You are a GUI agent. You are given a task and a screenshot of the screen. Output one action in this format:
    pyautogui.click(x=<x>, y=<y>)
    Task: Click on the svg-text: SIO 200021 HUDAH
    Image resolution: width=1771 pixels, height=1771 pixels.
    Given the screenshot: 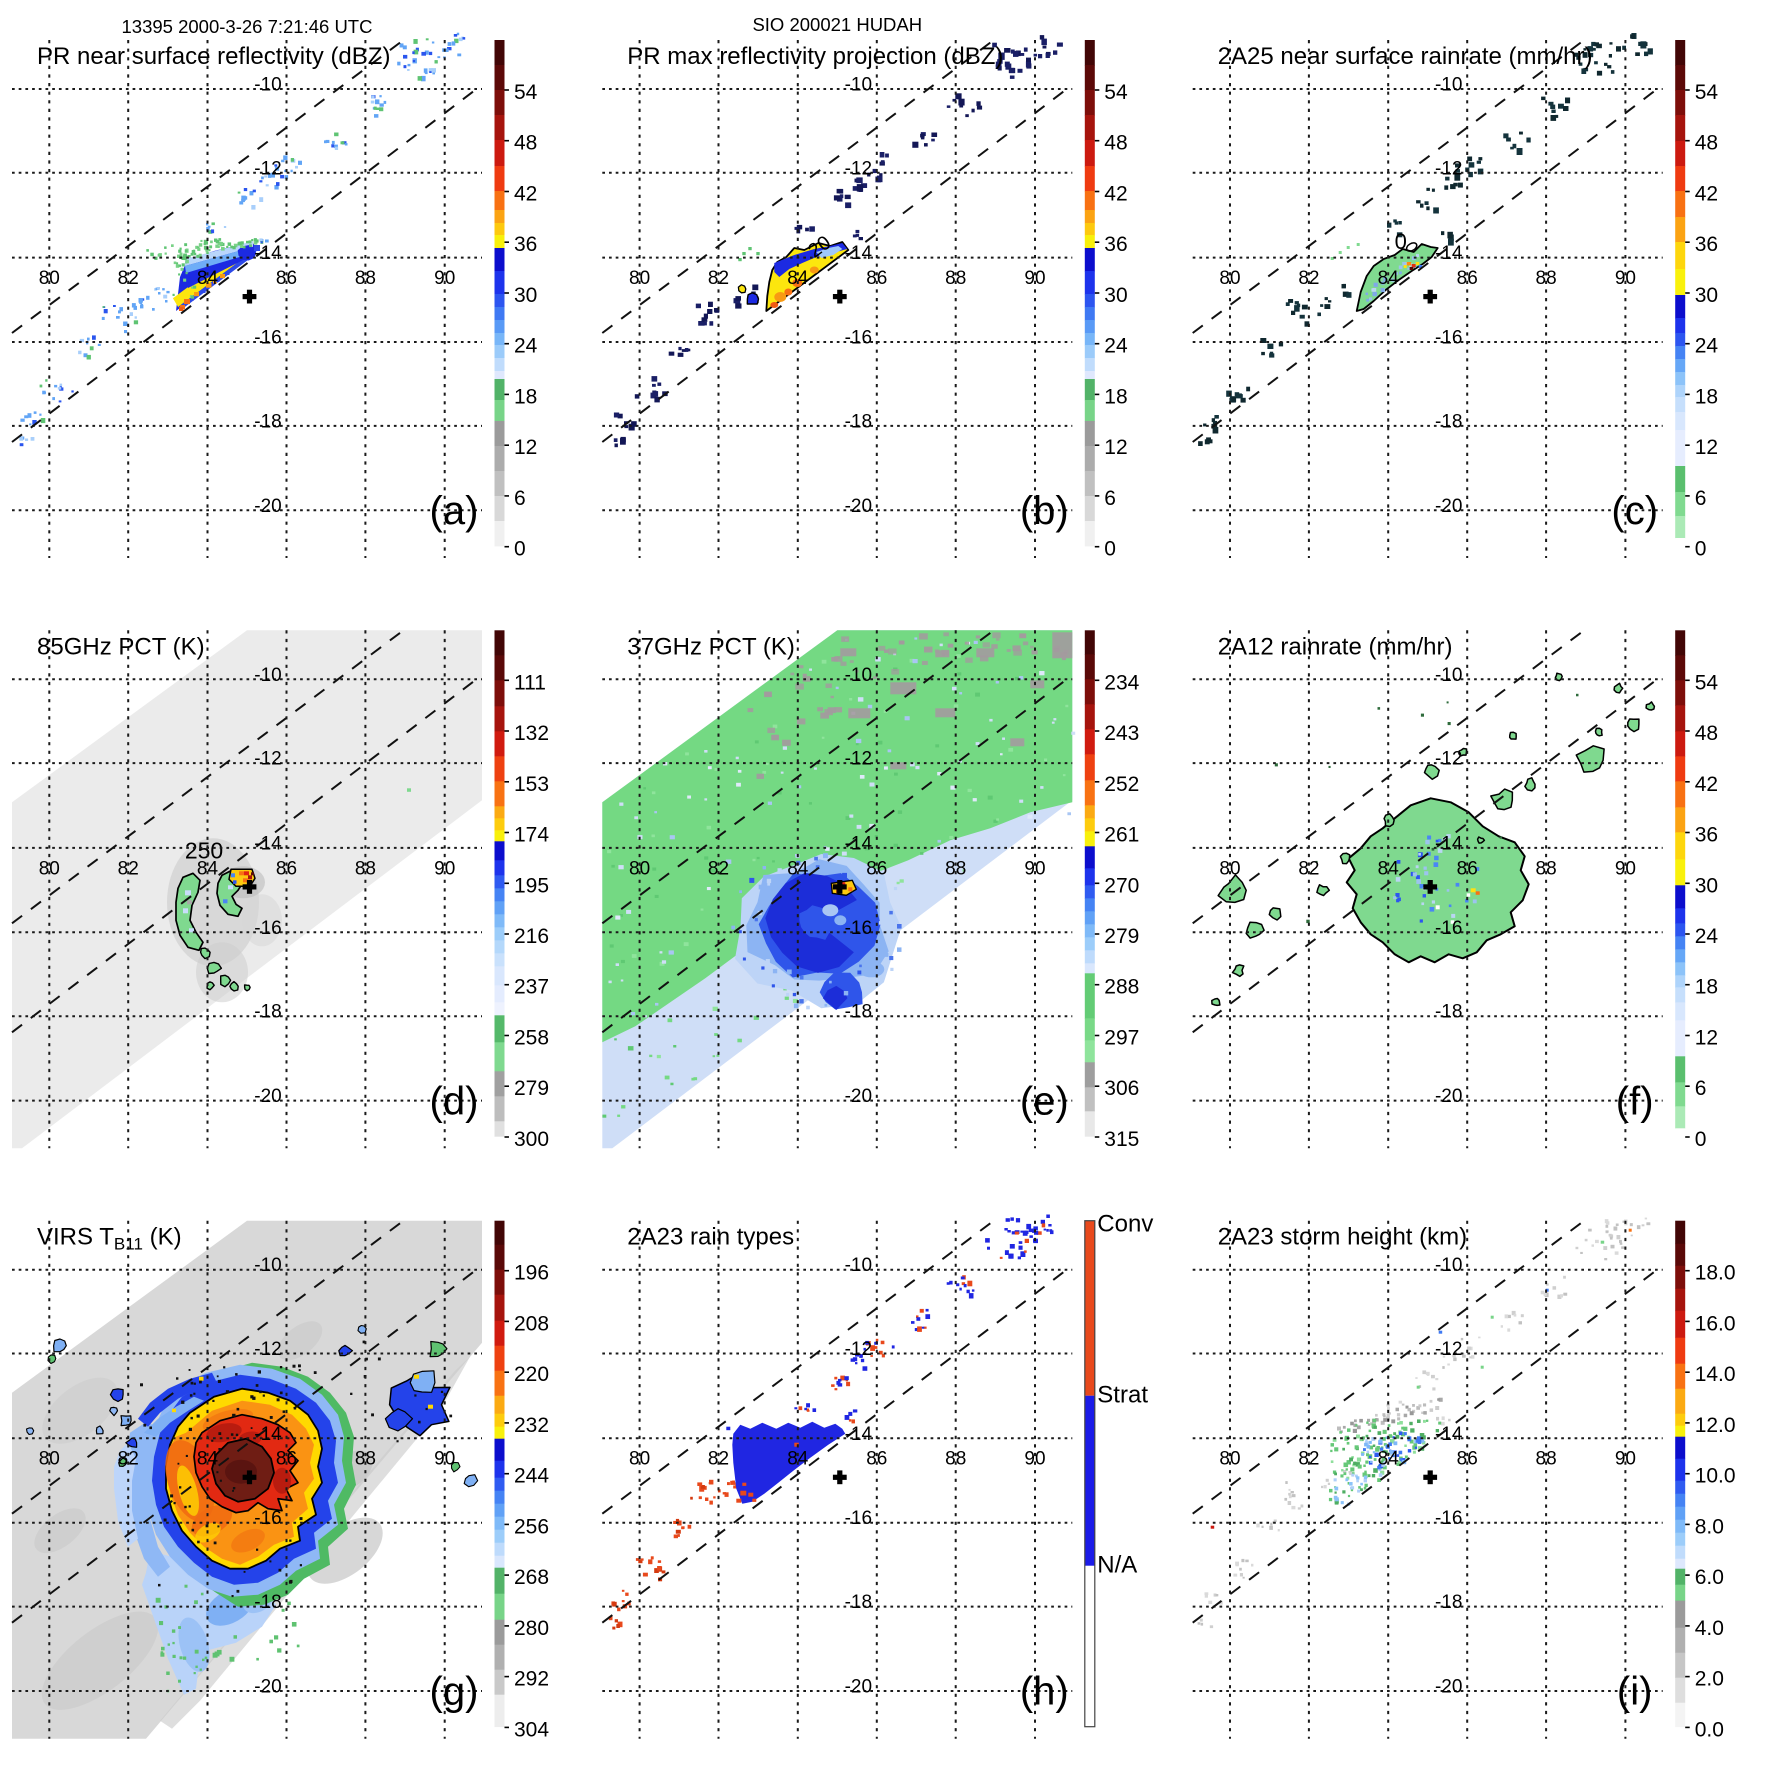 What is the action you would take?
    pyautogui.click(x=837, y=24)
    